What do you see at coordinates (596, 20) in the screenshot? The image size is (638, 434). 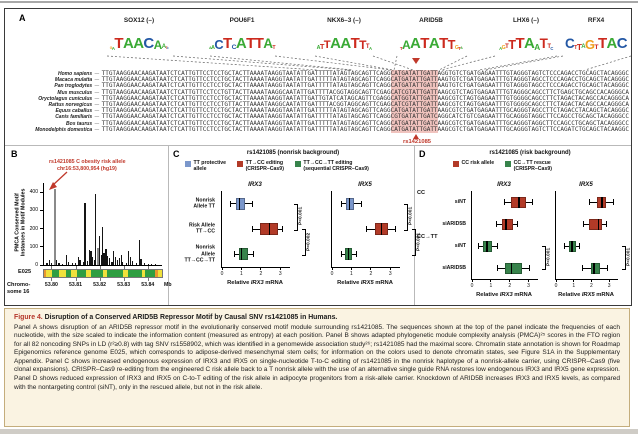 I see `motif-name: RFX4` at bounding box center [596, 20].